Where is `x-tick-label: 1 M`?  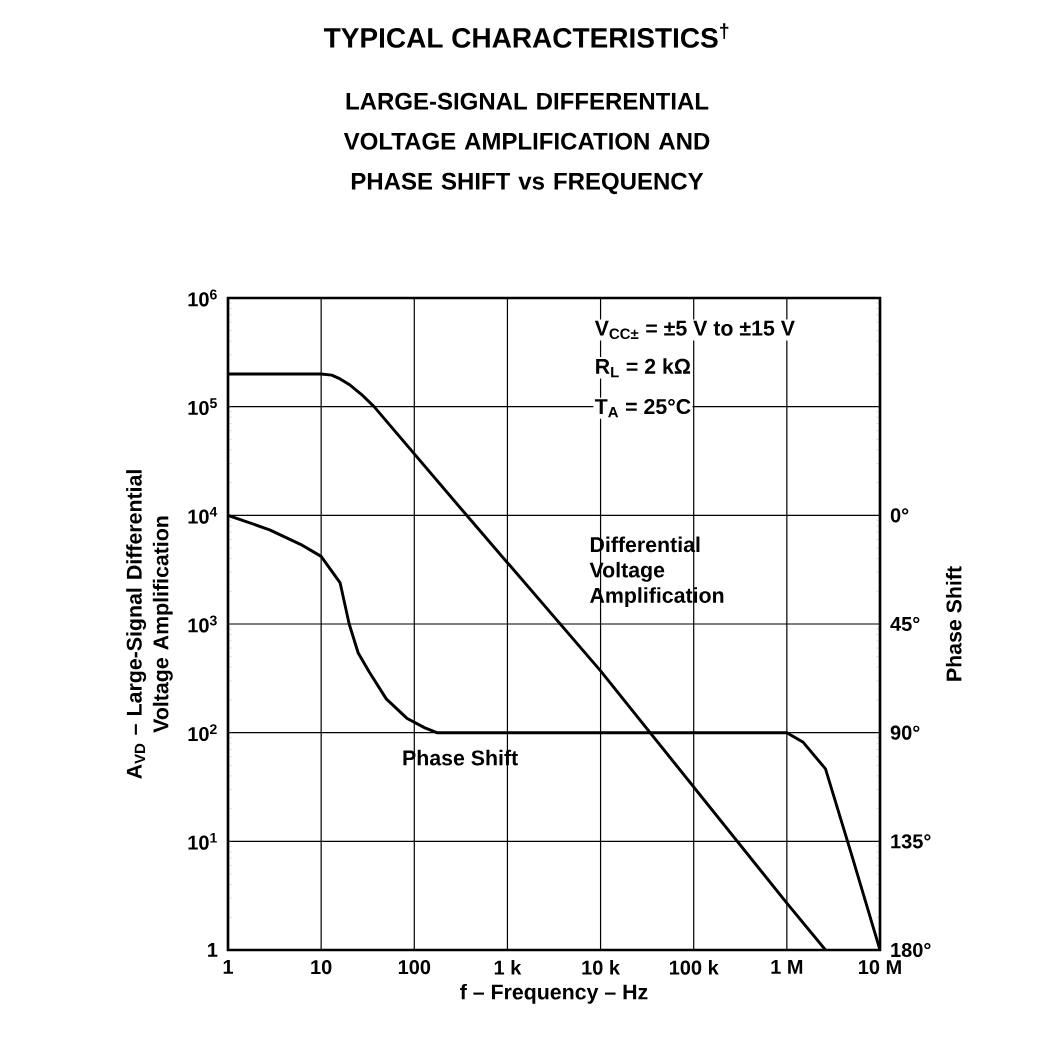 x-tick-label: 1 M is located at coordinates (787, 967).